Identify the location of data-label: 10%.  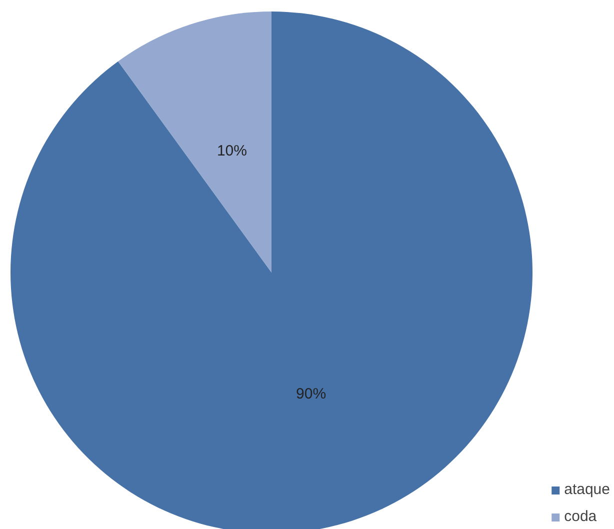
(231, 151).